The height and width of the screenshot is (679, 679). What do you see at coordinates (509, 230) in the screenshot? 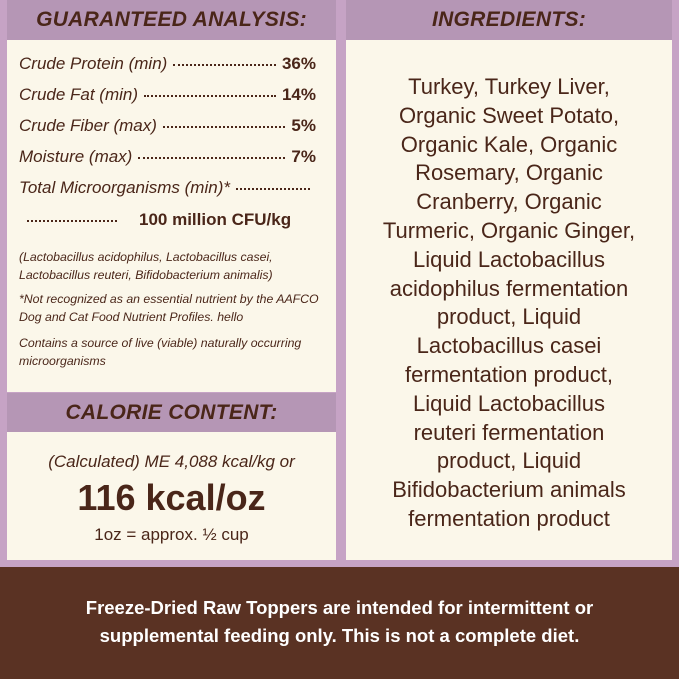
I see `ingredient-line: Turmeric, Organic Ginger,` at bounding box center [509, 230].